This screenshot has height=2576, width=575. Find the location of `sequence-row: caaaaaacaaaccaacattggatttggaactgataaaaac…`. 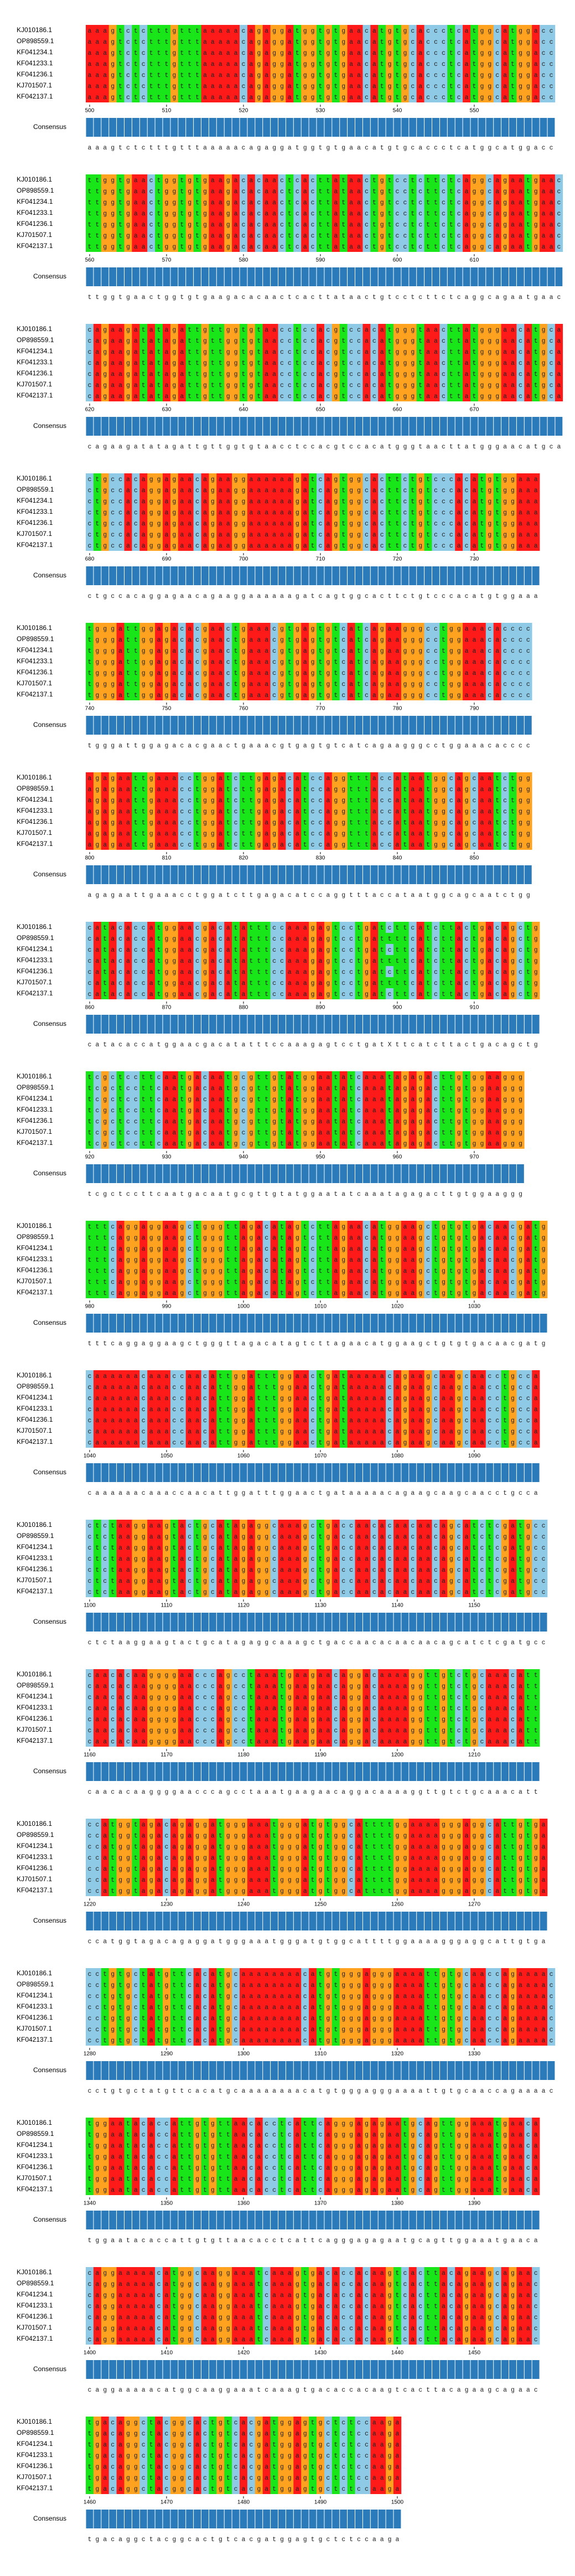

sequence-row: caaaaaacaaaccaacattggatttggaactgataaaaac… is located at coordinates (315, 1432).